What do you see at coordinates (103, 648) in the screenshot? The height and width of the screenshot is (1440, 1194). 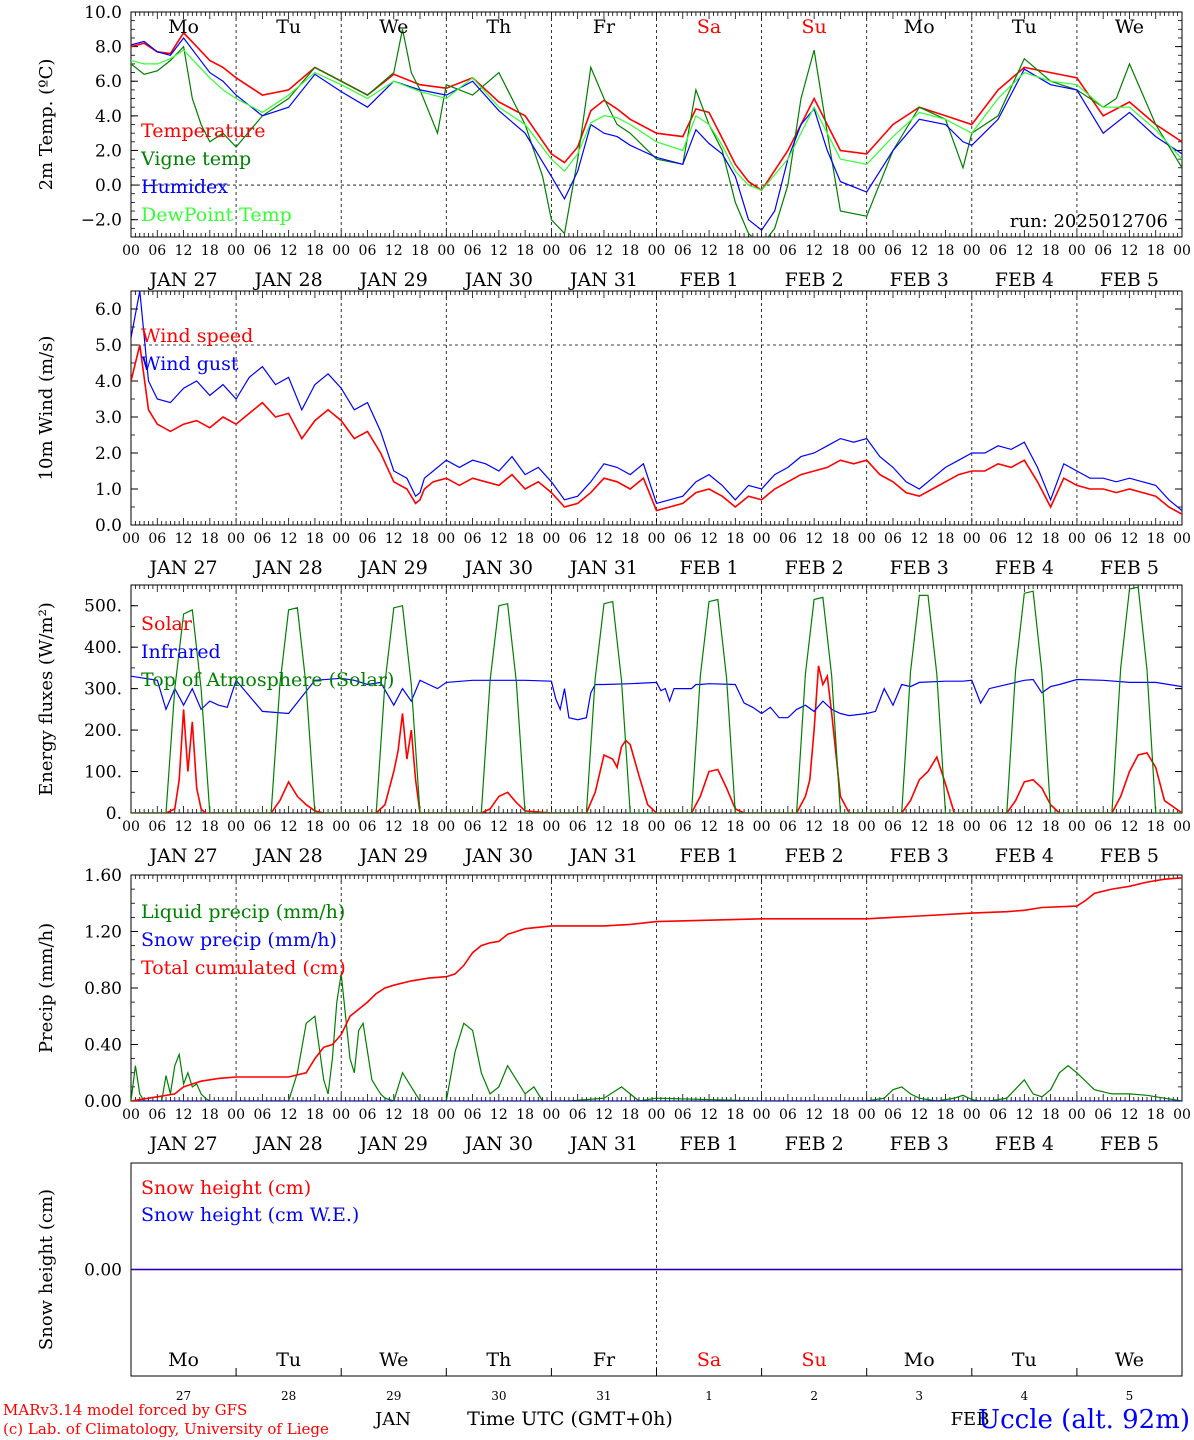 I see `y-tick-label: 400.` at bounding box center [103, 648].